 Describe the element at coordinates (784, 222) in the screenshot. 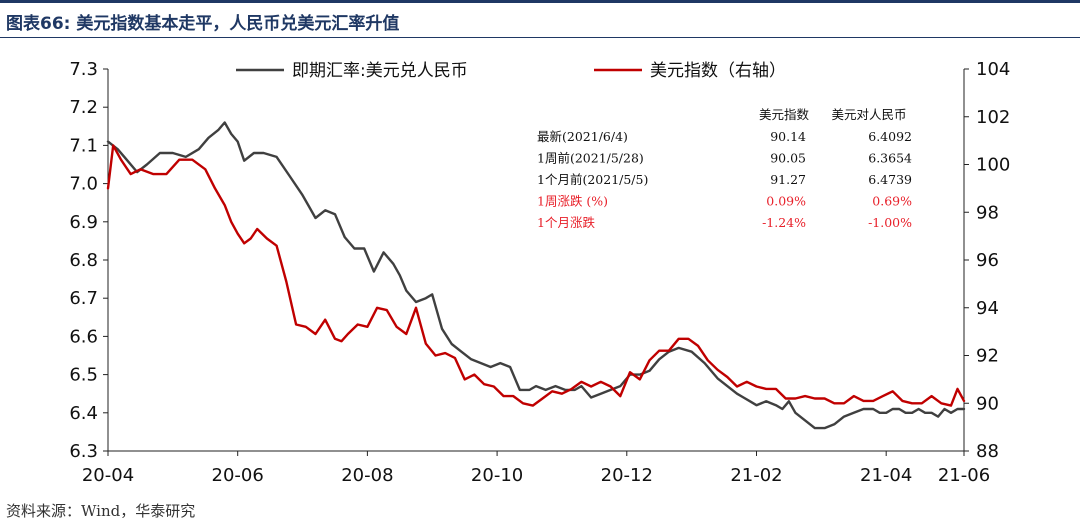

I see `table-cell-usd-index: -1.24%` at that location.